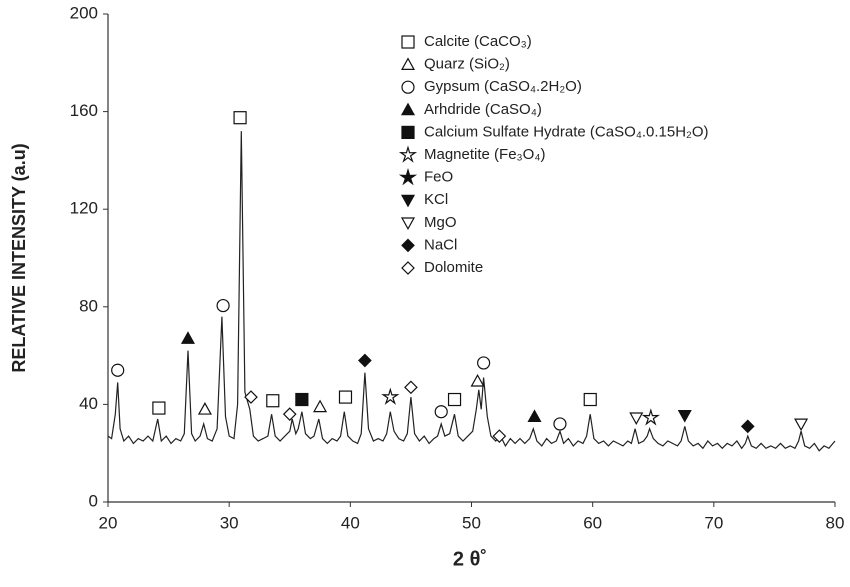  I want to click on y-axis-label: RELATIVE INTENSITY (a.u), so click(19, 257).